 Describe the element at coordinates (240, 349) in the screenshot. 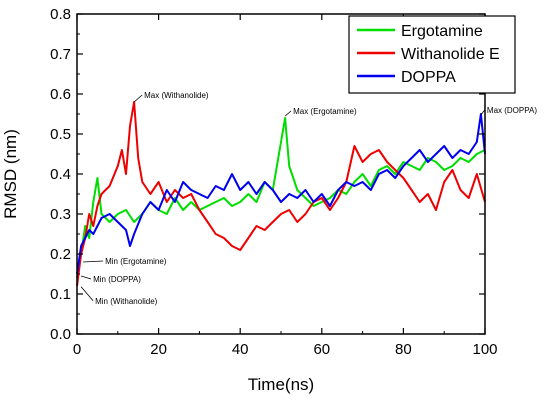

I see `x-tick-label: 40` at that location.